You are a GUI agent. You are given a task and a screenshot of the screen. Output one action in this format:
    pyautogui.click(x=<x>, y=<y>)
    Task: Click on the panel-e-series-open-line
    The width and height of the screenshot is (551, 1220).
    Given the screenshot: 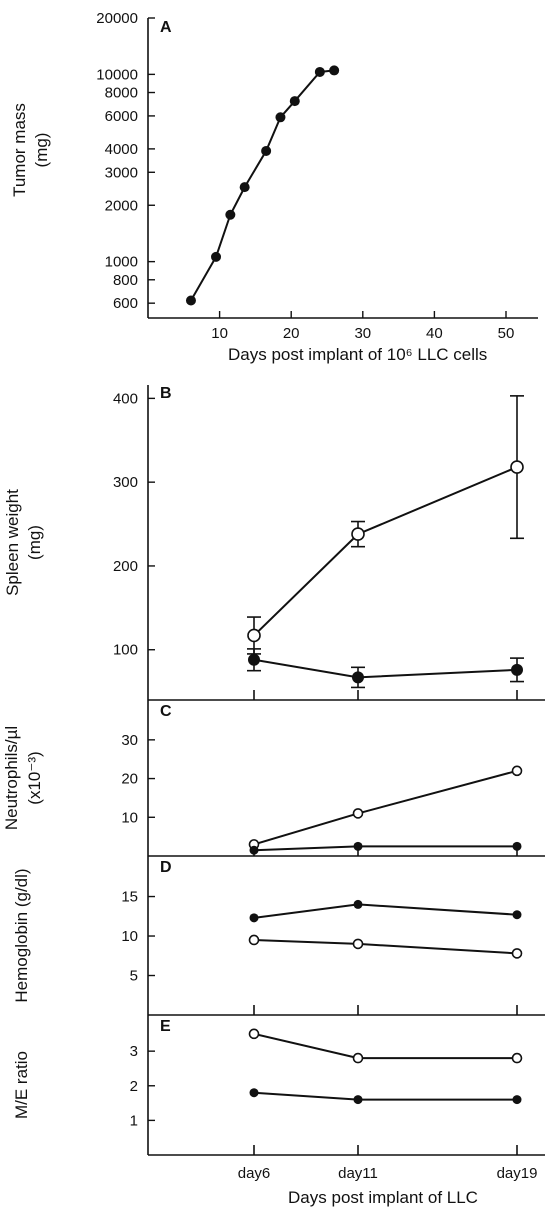 What is the action you would take?
    pyautogui.click(x=385, y=1046)
    